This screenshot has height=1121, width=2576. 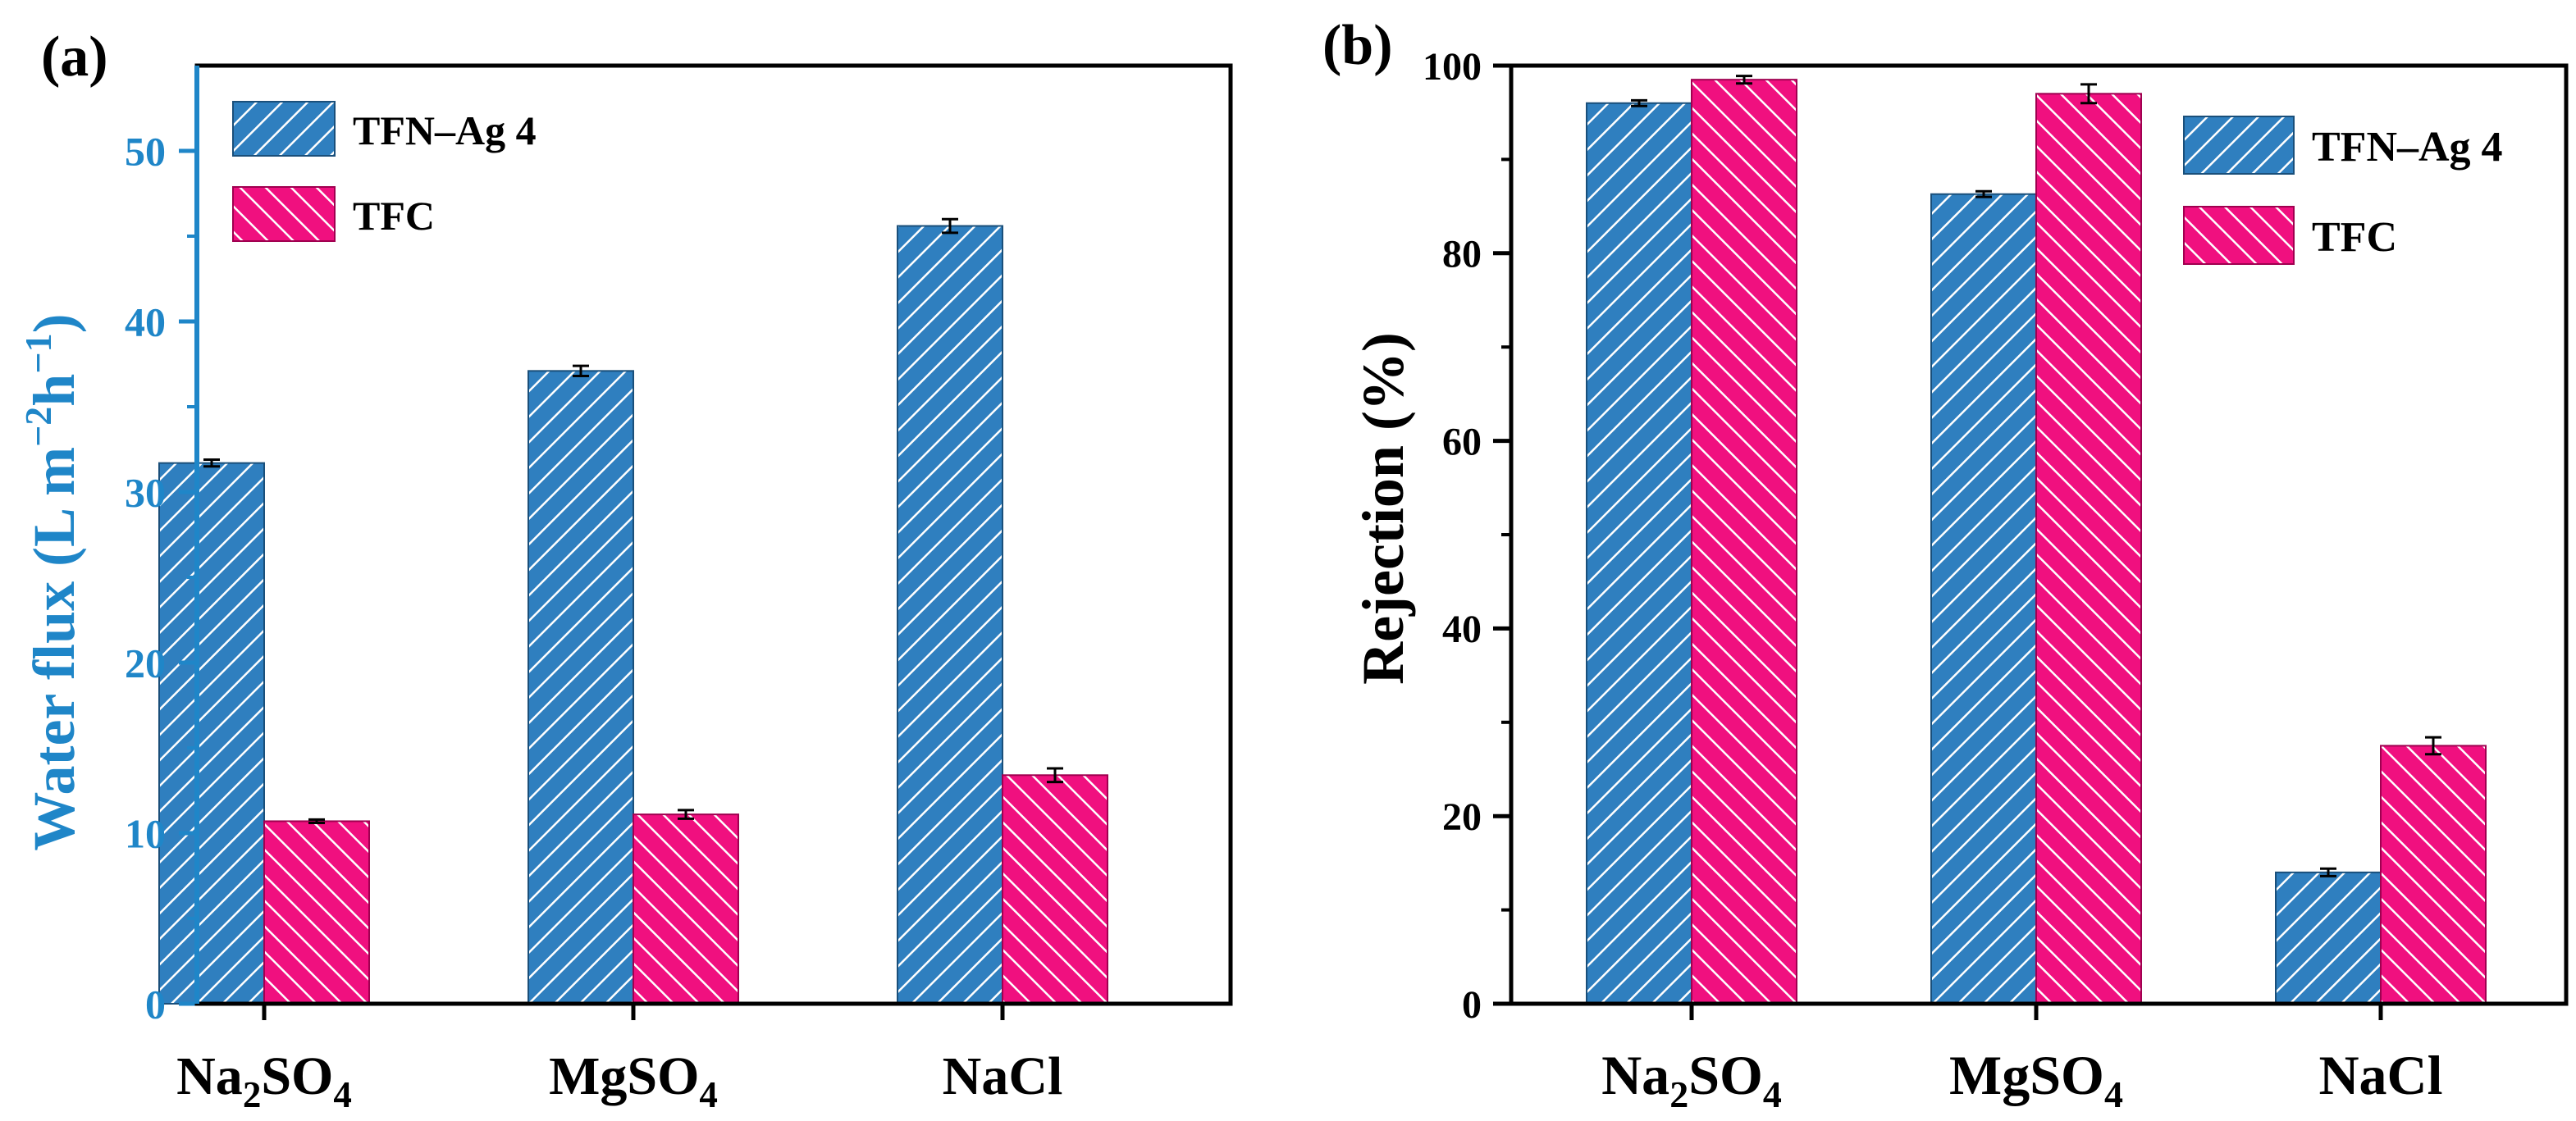 I want to click on panel-a-y-axis-label: Water flux (L m−2h−1), so click(x=52, y=581).